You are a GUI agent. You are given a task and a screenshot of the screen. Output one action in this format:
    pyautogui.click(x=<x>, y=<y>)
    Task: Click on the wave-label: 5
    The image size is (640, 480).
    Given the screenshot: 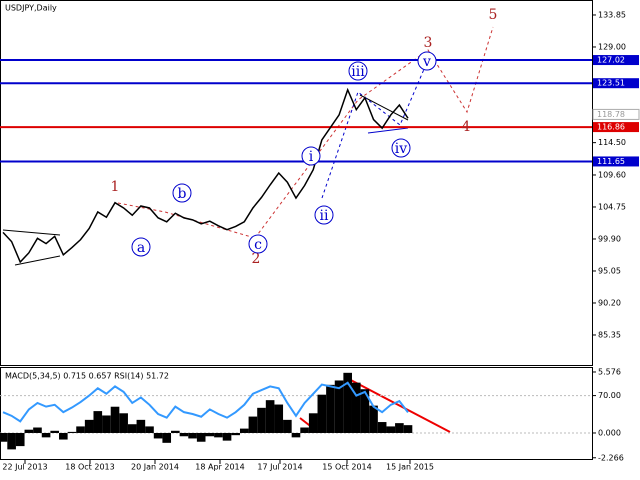 What is the action you would take?
    pyautogui.click(x=493, y=15)
    